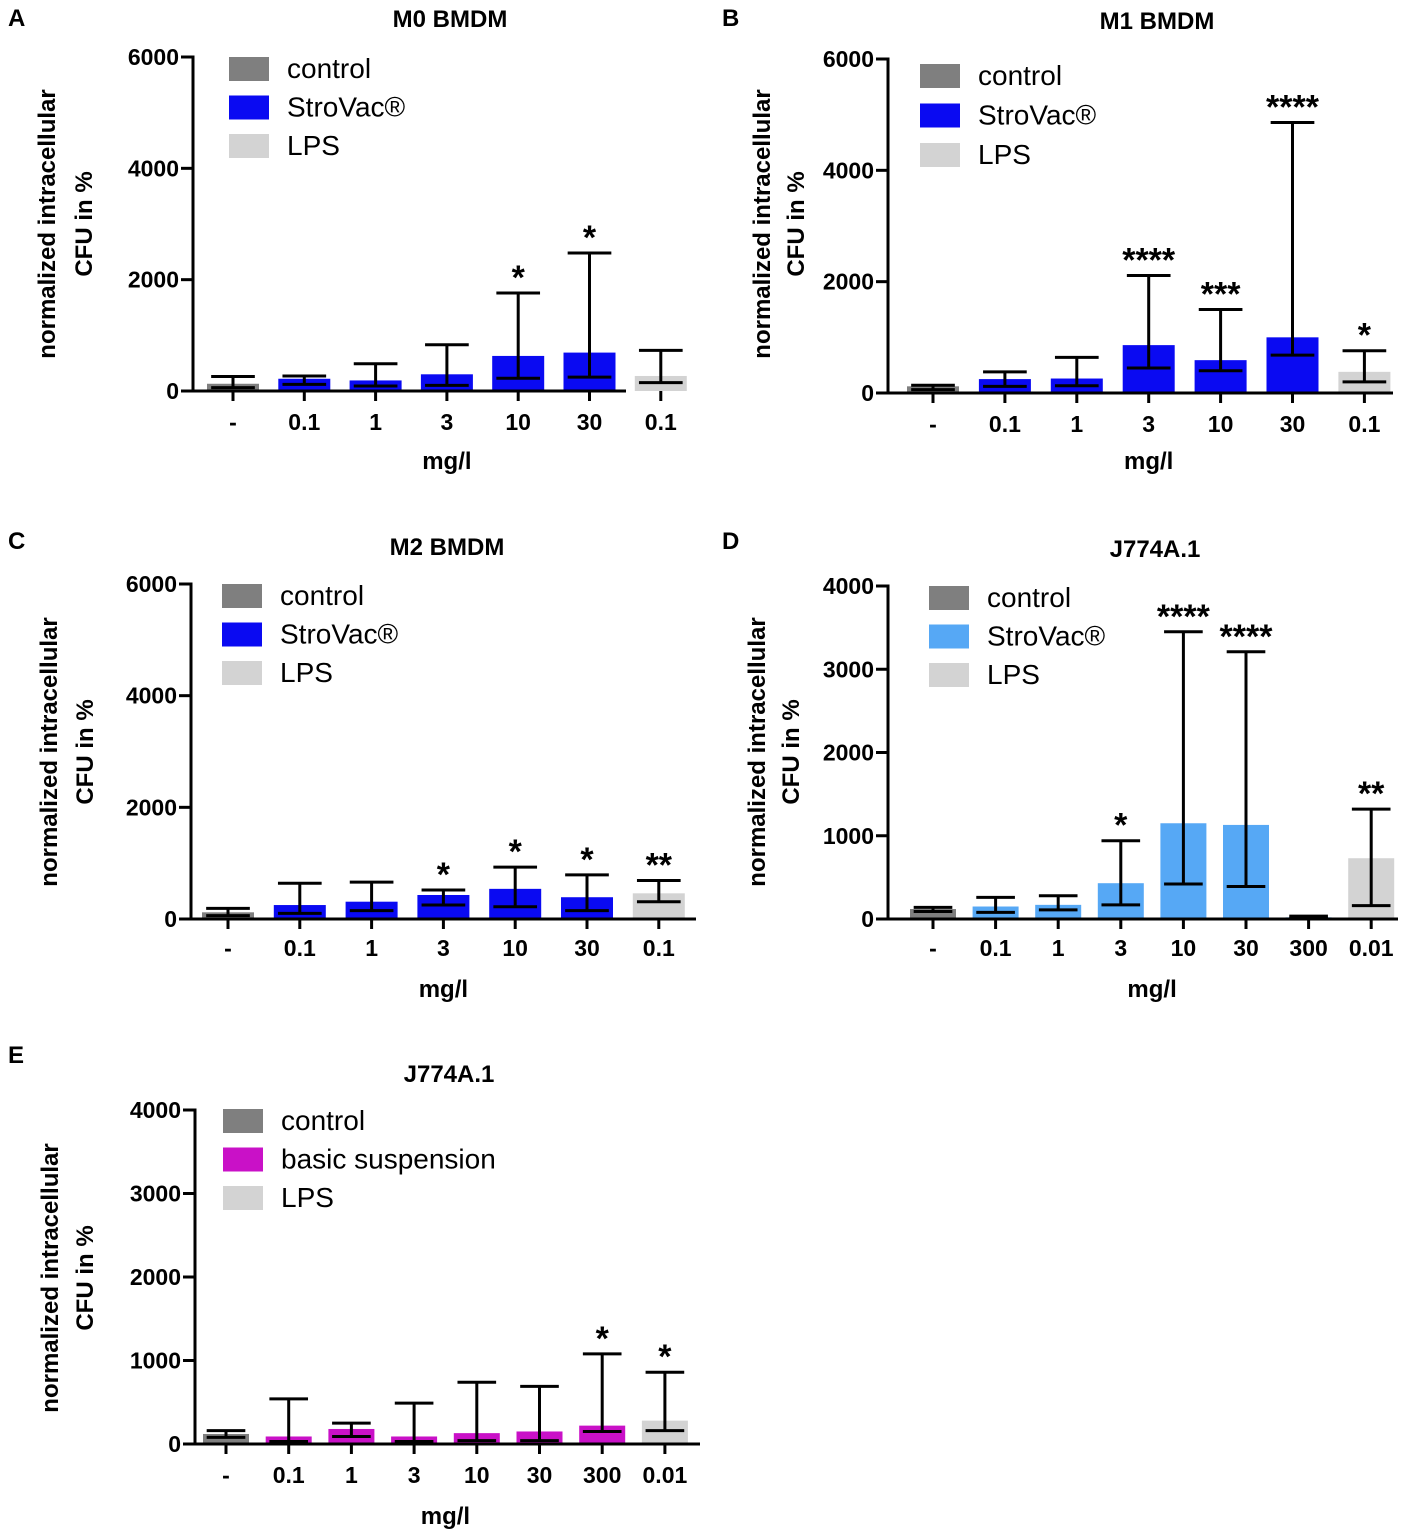 The image size is (1412, 1533). I want to click on panel-e-xtick-label-10: 10, so click(477, 1475).